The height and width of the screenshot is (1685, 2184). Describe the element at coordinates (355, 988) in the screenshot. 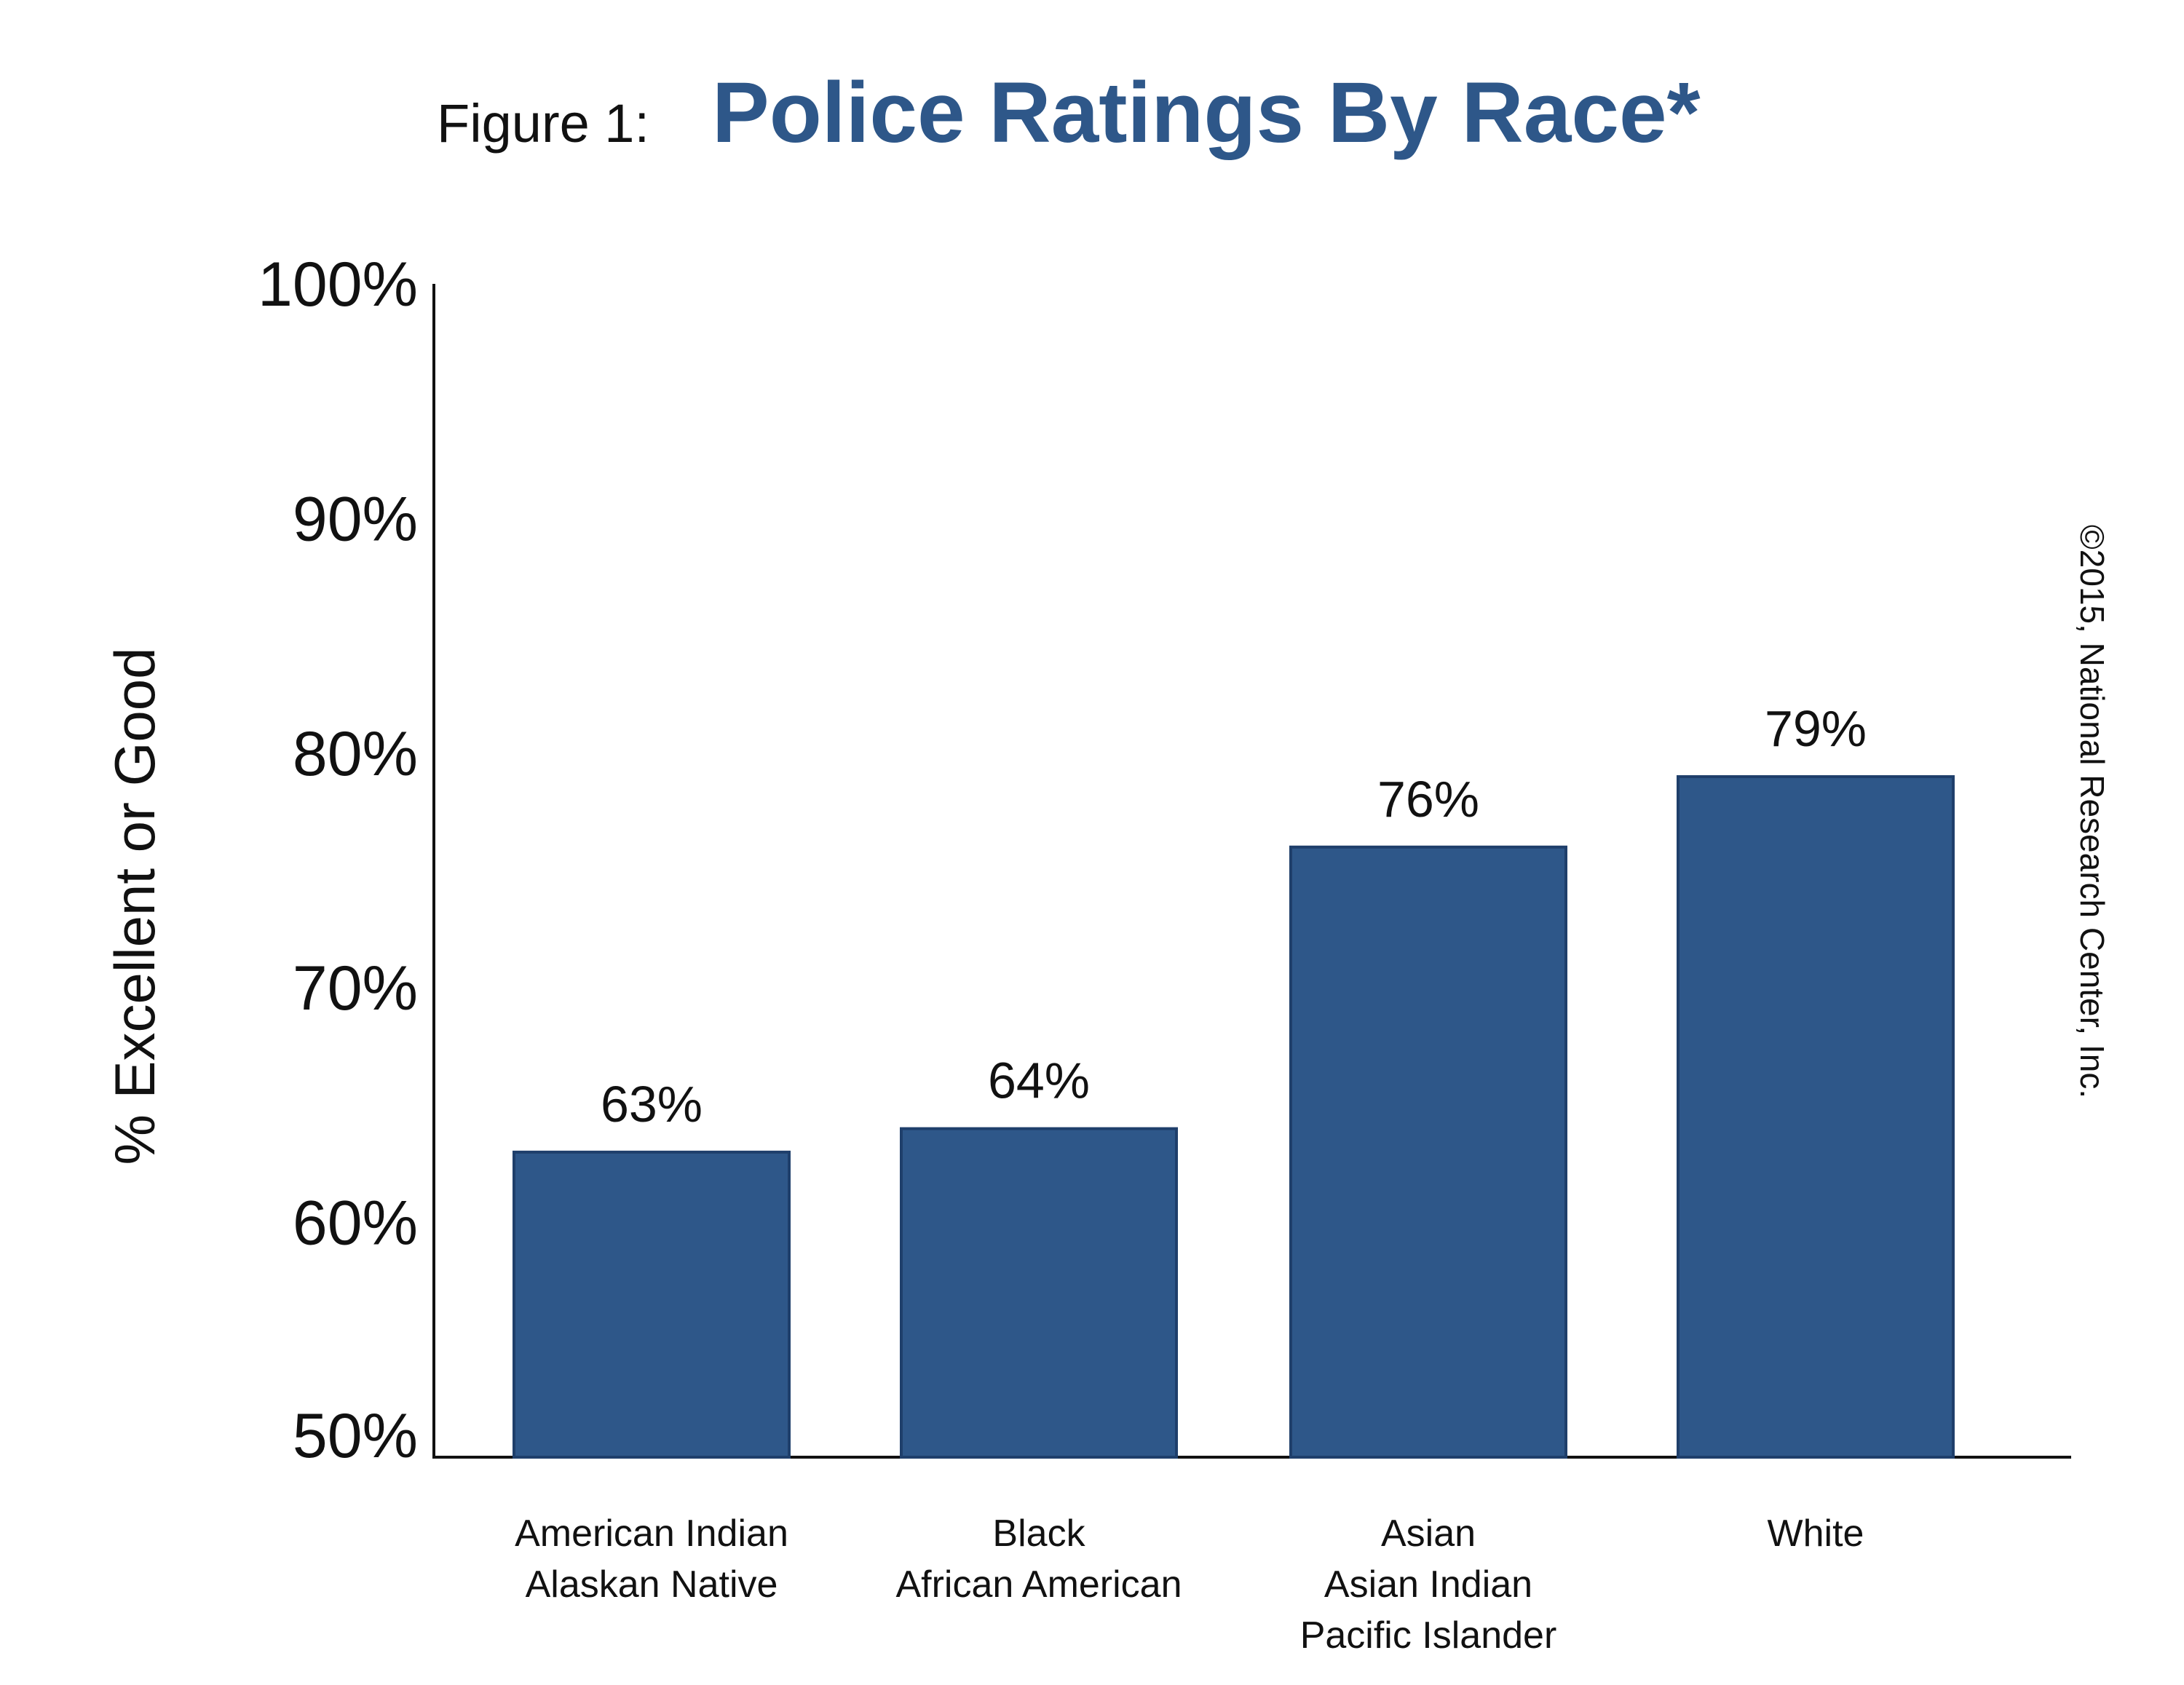

I see `y-tick-label: 70%` at that location.